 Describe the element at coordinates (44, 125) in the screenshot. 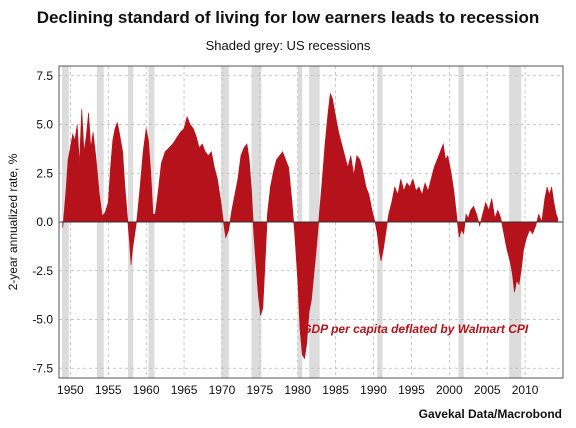

I see `y-tick-label: 5.0` at that location.